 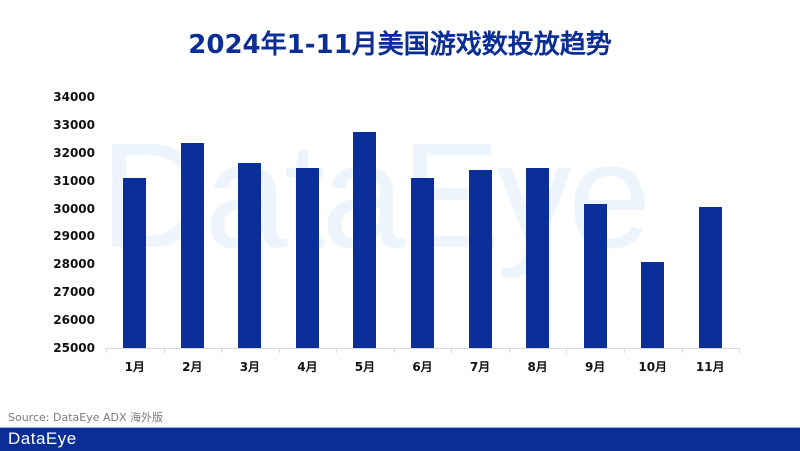 I want to click on x-tick-label: 5月, so click(x=365, y=367).